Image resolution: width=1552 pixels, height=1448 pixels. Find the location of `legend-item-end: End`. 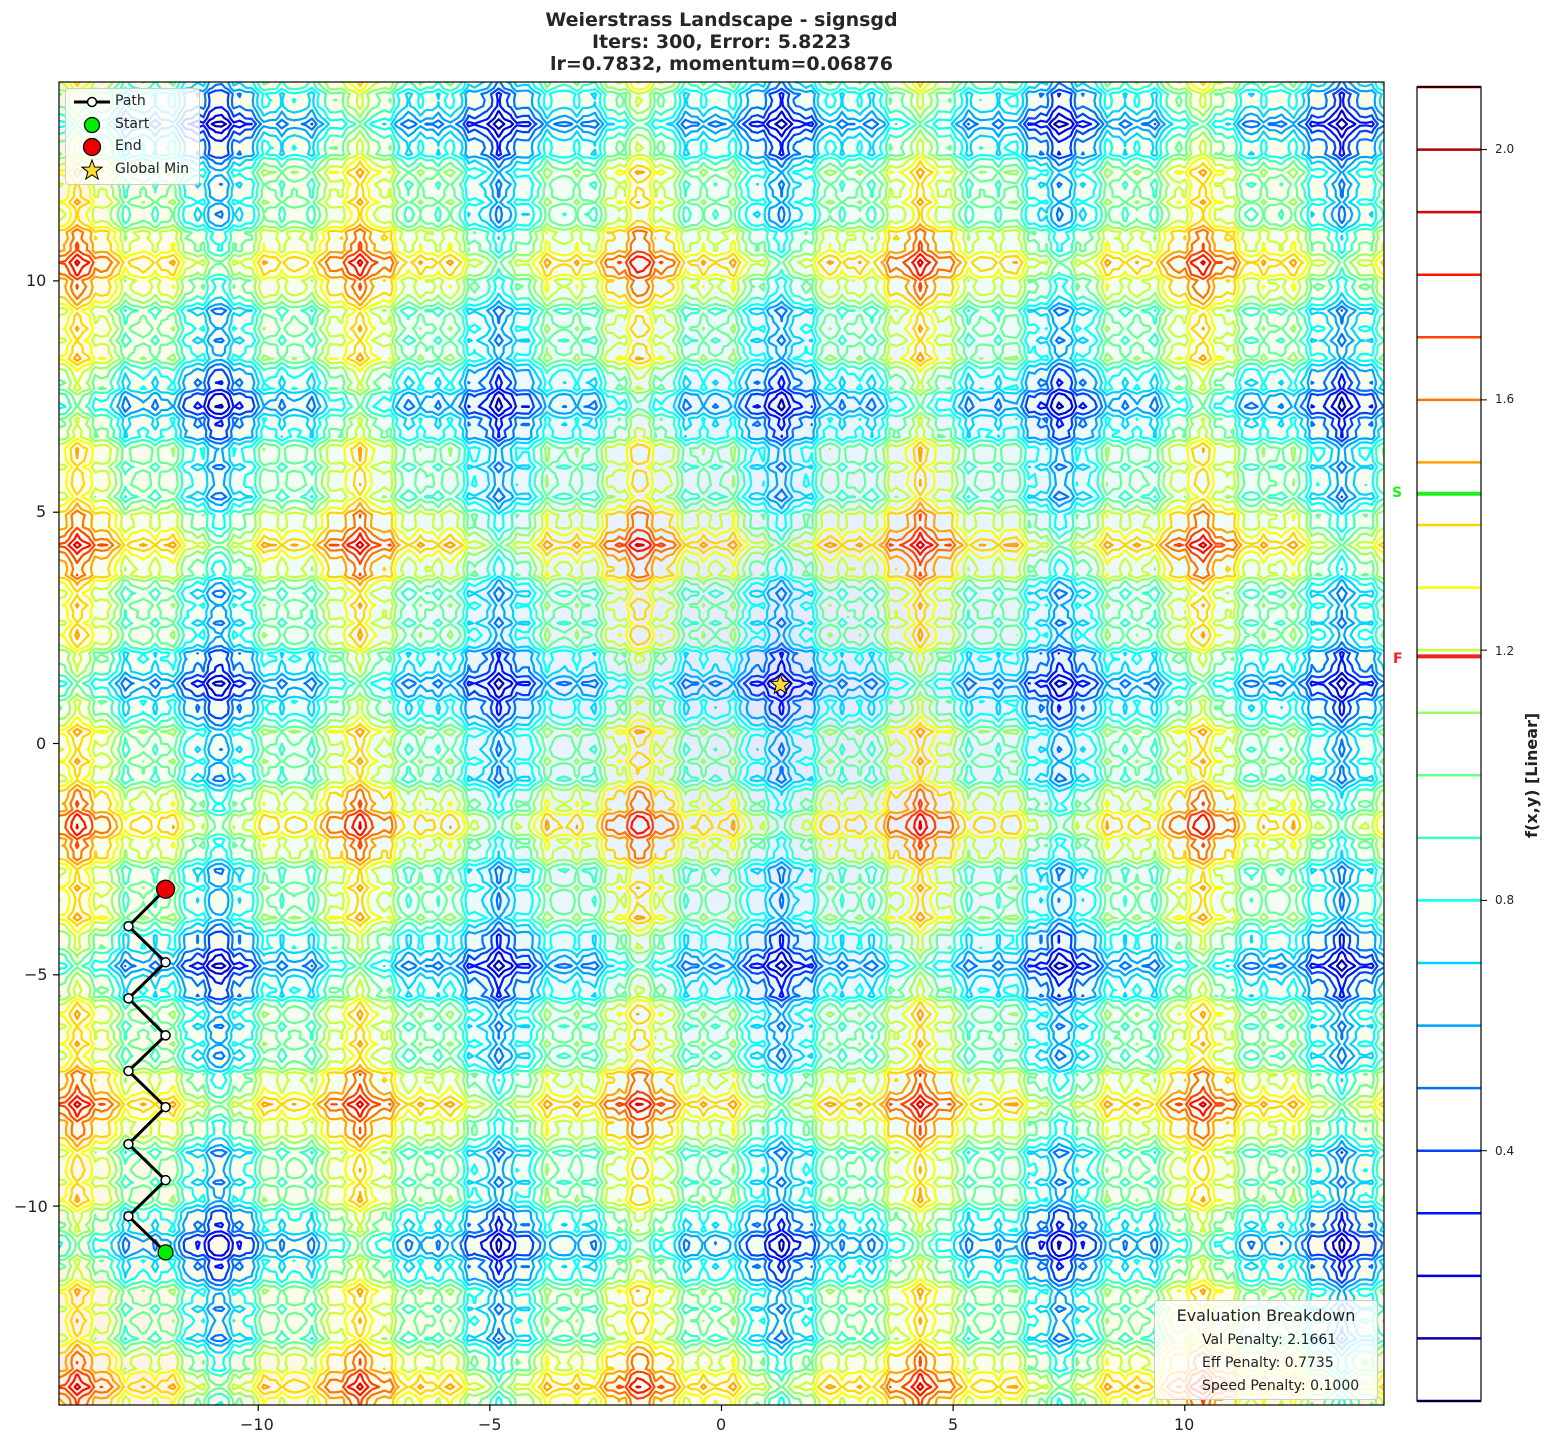

legend-item-end: End is located at coordinates (132, 147).